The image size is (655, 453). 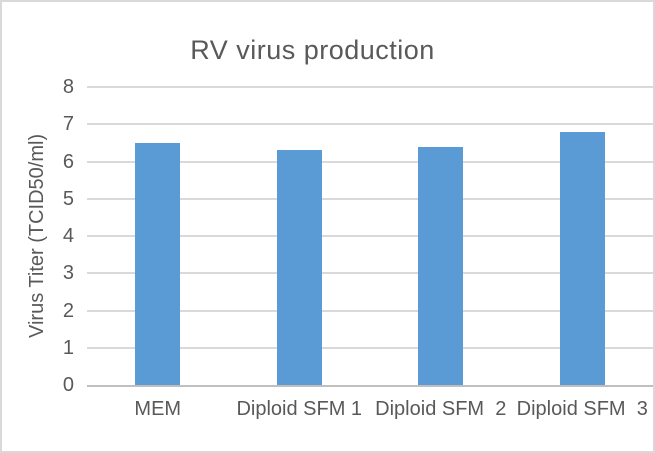 I want to click on y-tick-label: 3, so click(x=68, y=273).